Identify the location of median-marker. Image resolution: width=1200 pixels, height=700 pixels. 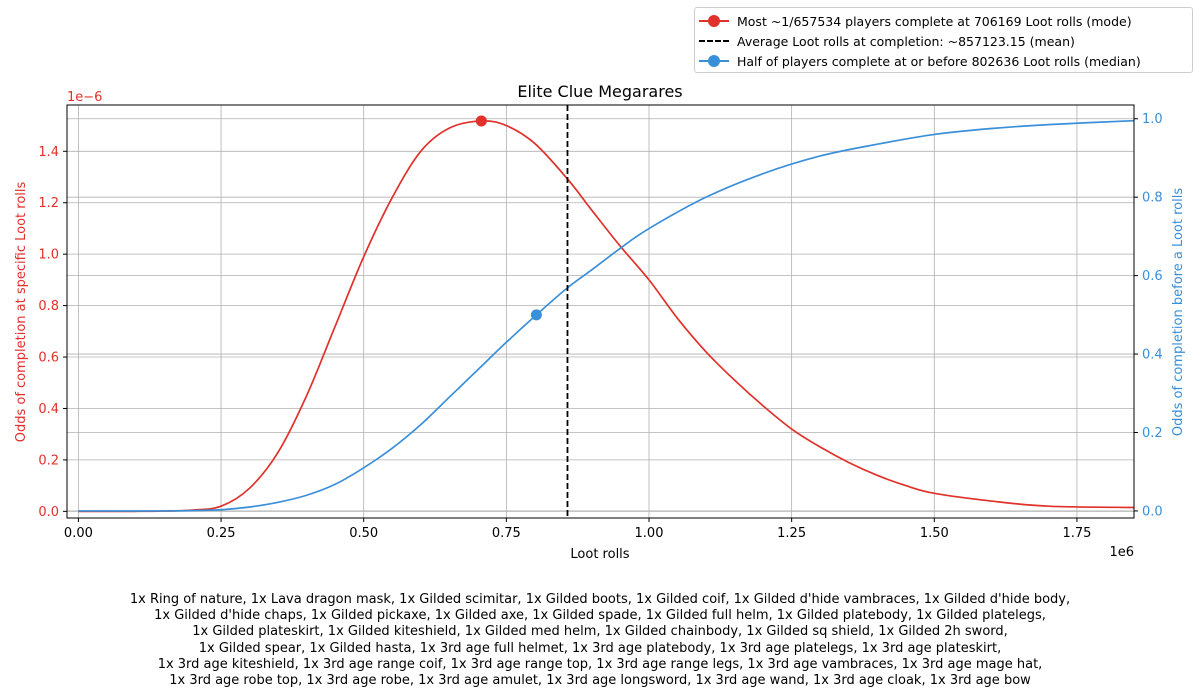
(536, 315).